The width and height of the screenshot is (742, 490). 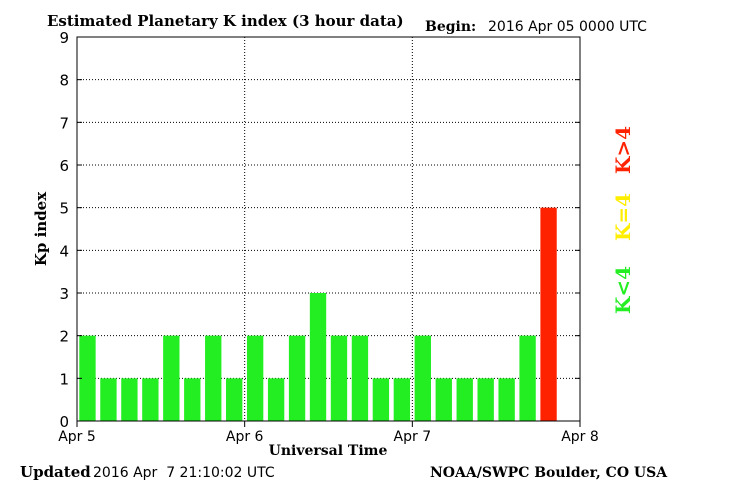 What do you see at coordinates (450, 27) in the screenshot?
I see `begin-label: Begin:` at bounding box center [450, 27].